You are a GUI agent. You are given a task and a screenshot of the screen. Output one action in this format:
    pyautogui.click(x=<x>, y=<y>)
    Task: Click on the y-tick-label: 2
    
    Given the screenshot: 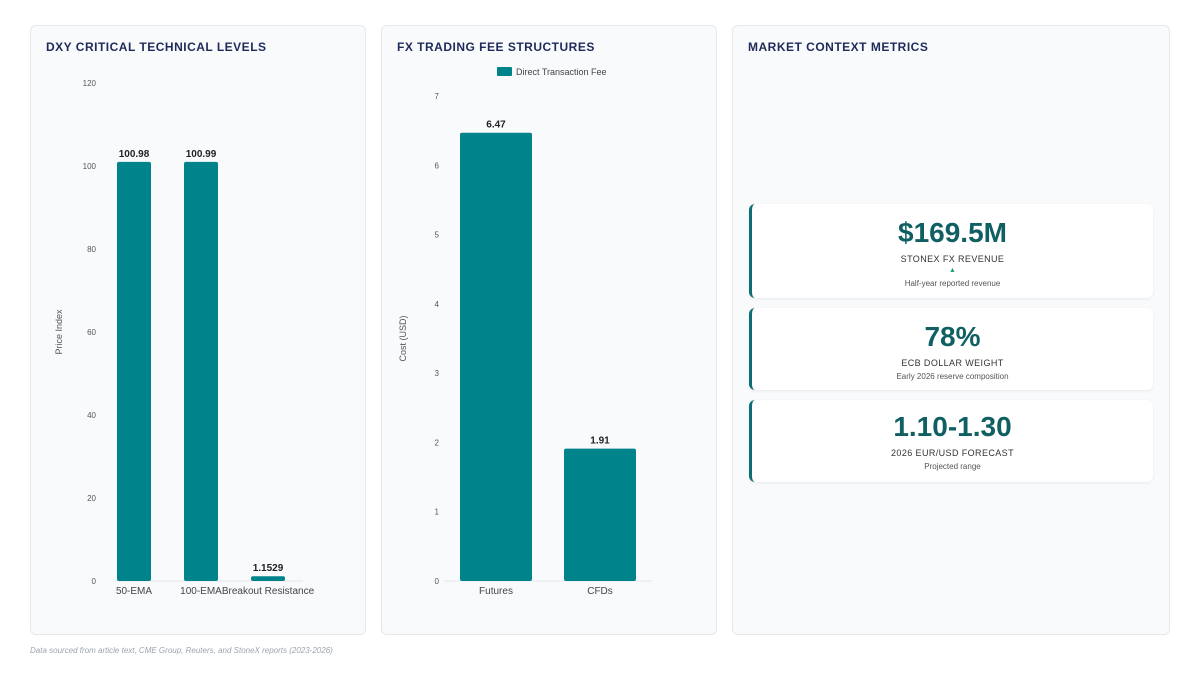 What is the action you would take?
    pyautogui.click(x=437, y=442)
    